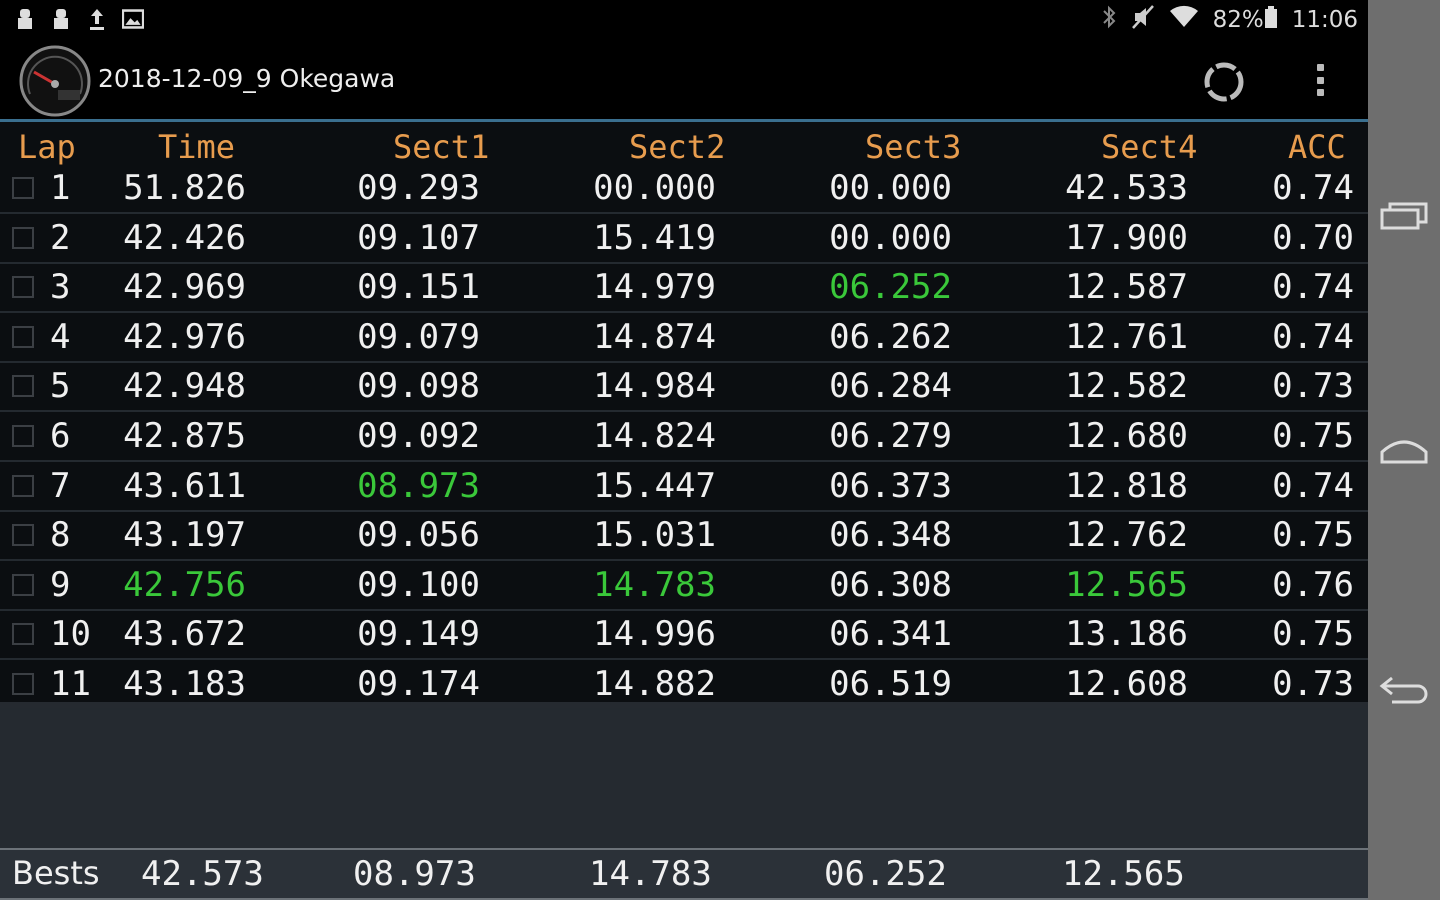 This screenshot has width=1440, height=900. Describe the element at coordinates (184, 188) in the screenshot. I see `time-cell: 51.826` at that location.